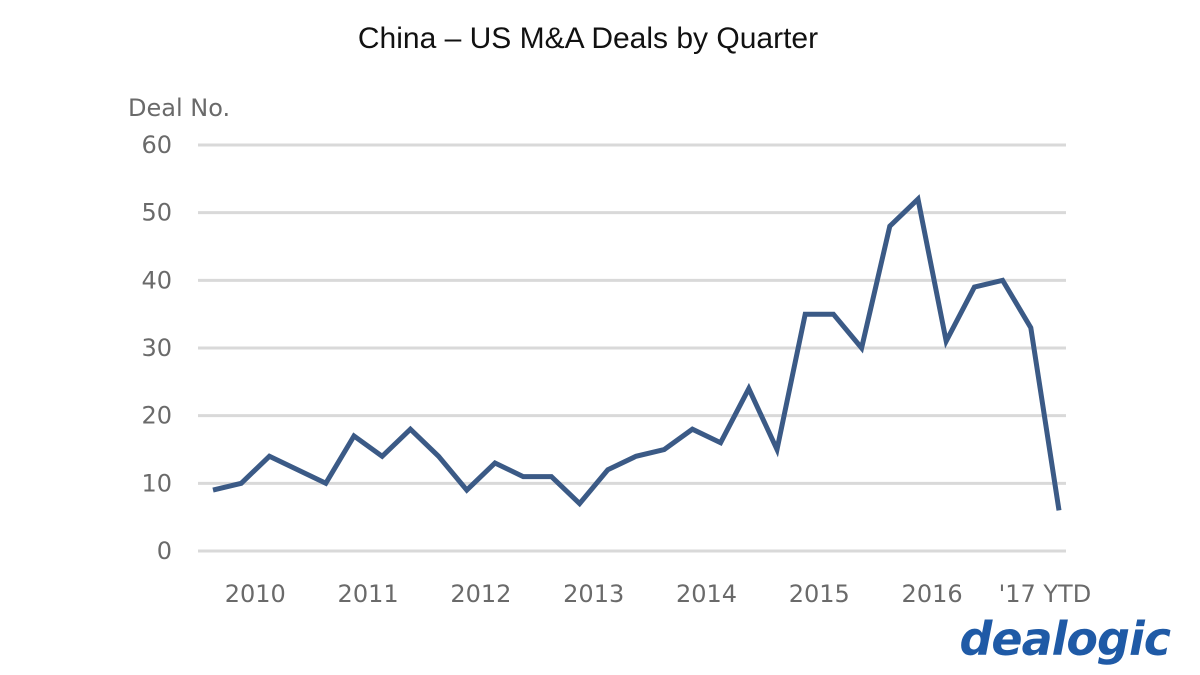  I want to click on x-tick-label: 2010, so click(255, 594).